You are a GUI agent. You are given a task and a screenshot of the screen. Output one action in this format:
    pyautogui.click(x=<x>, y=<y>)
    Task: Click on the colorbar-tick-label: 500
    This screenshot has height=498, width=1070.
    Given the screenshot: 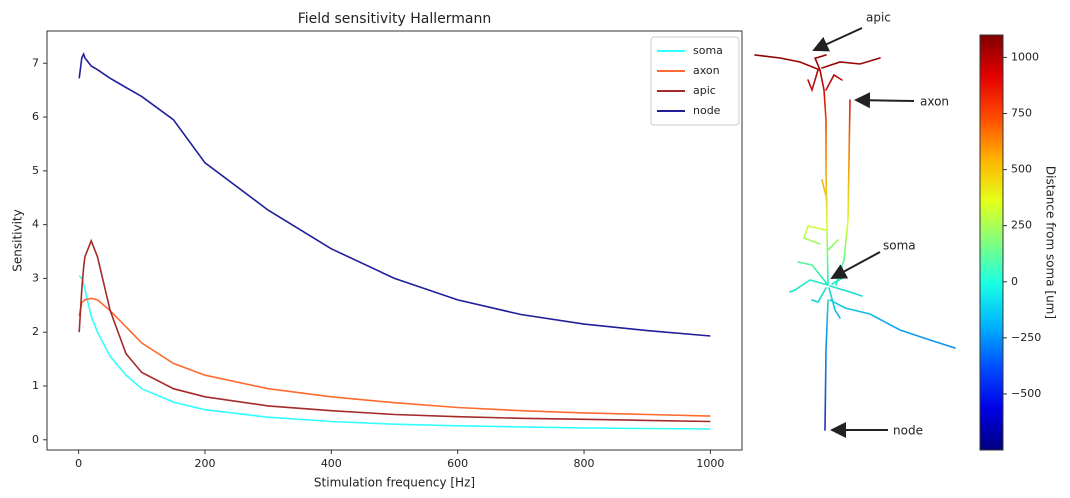 What is the action you would take?
    pyautogui.click(x=1021, y=169)
    